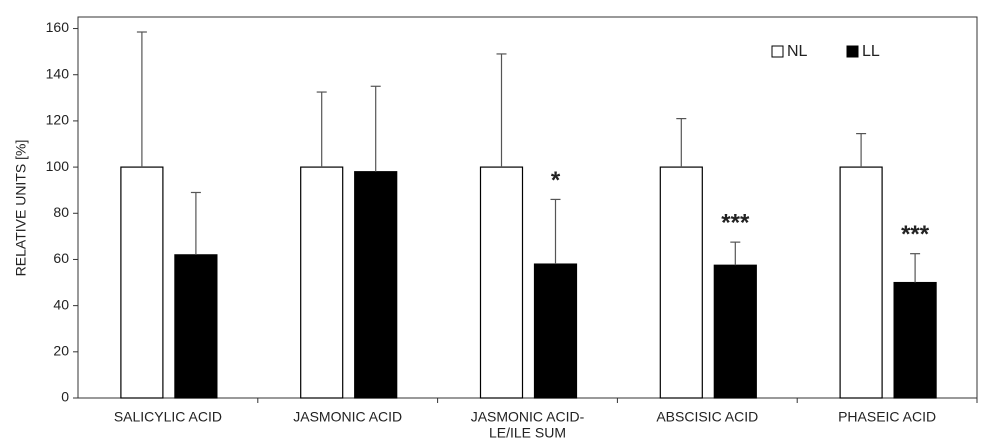 The image size is (987, 444). Describe the element at coordinates (58, 27) in the screenshot. I see `y-tick-label: 160` at that location.